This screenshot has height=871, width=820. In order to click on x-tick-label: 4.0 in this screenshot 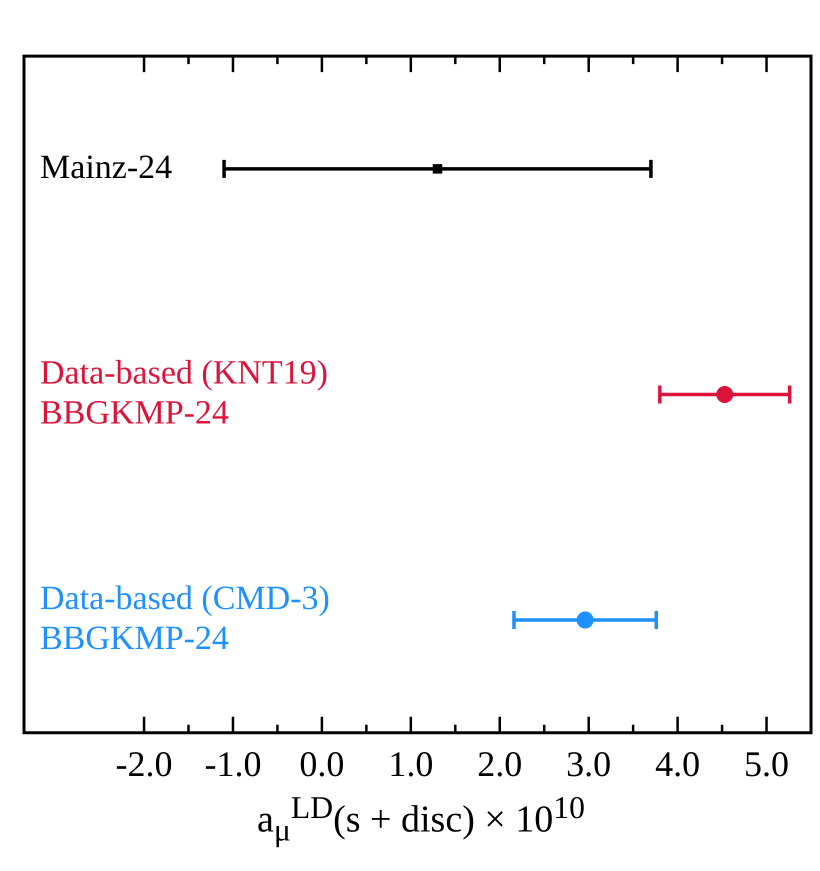, I will do `click(677, 764)`.